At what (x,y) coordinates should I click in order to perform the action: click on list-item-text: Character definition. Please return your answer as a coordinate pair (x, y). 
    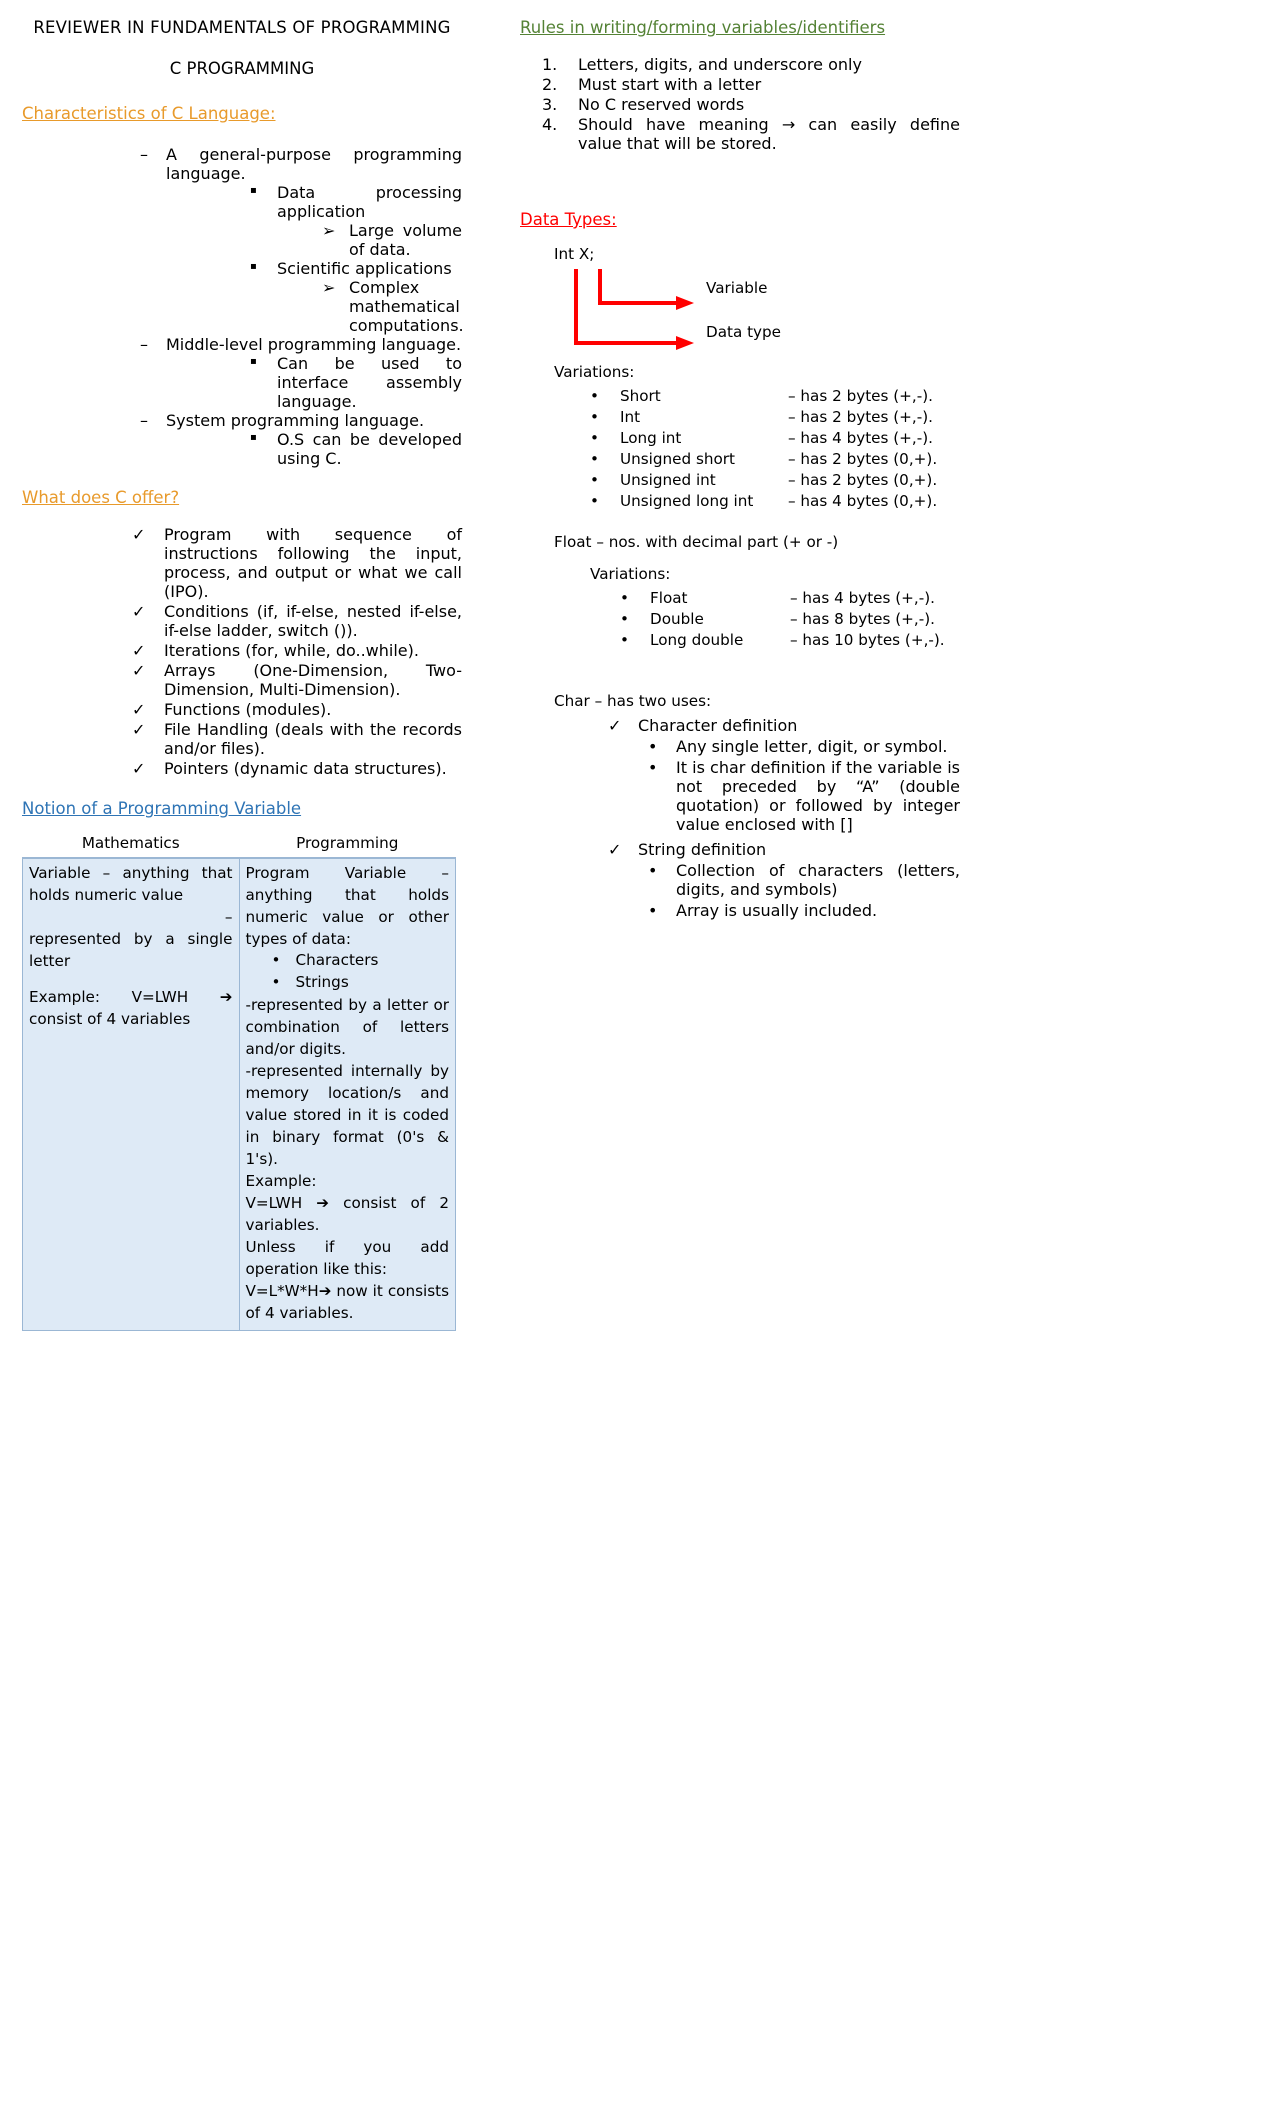
    Looking at the image, I should click on (718, 725).